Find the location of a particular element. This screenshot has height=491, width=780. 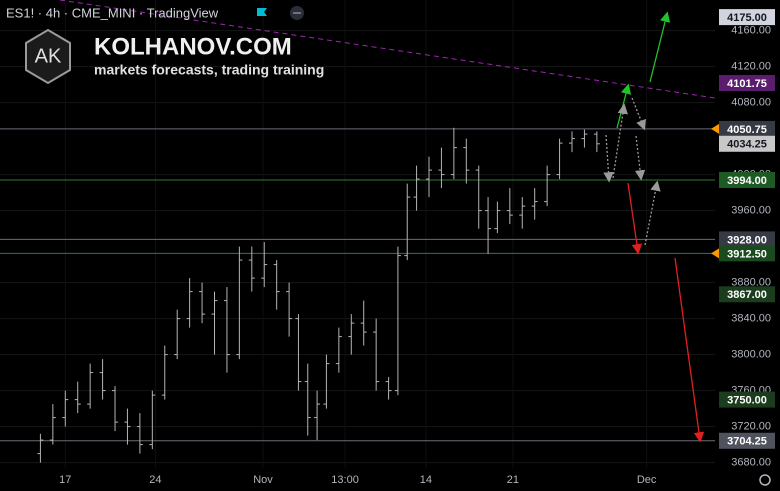

price-label: 3928.00 is located at coordinates (747, 240).